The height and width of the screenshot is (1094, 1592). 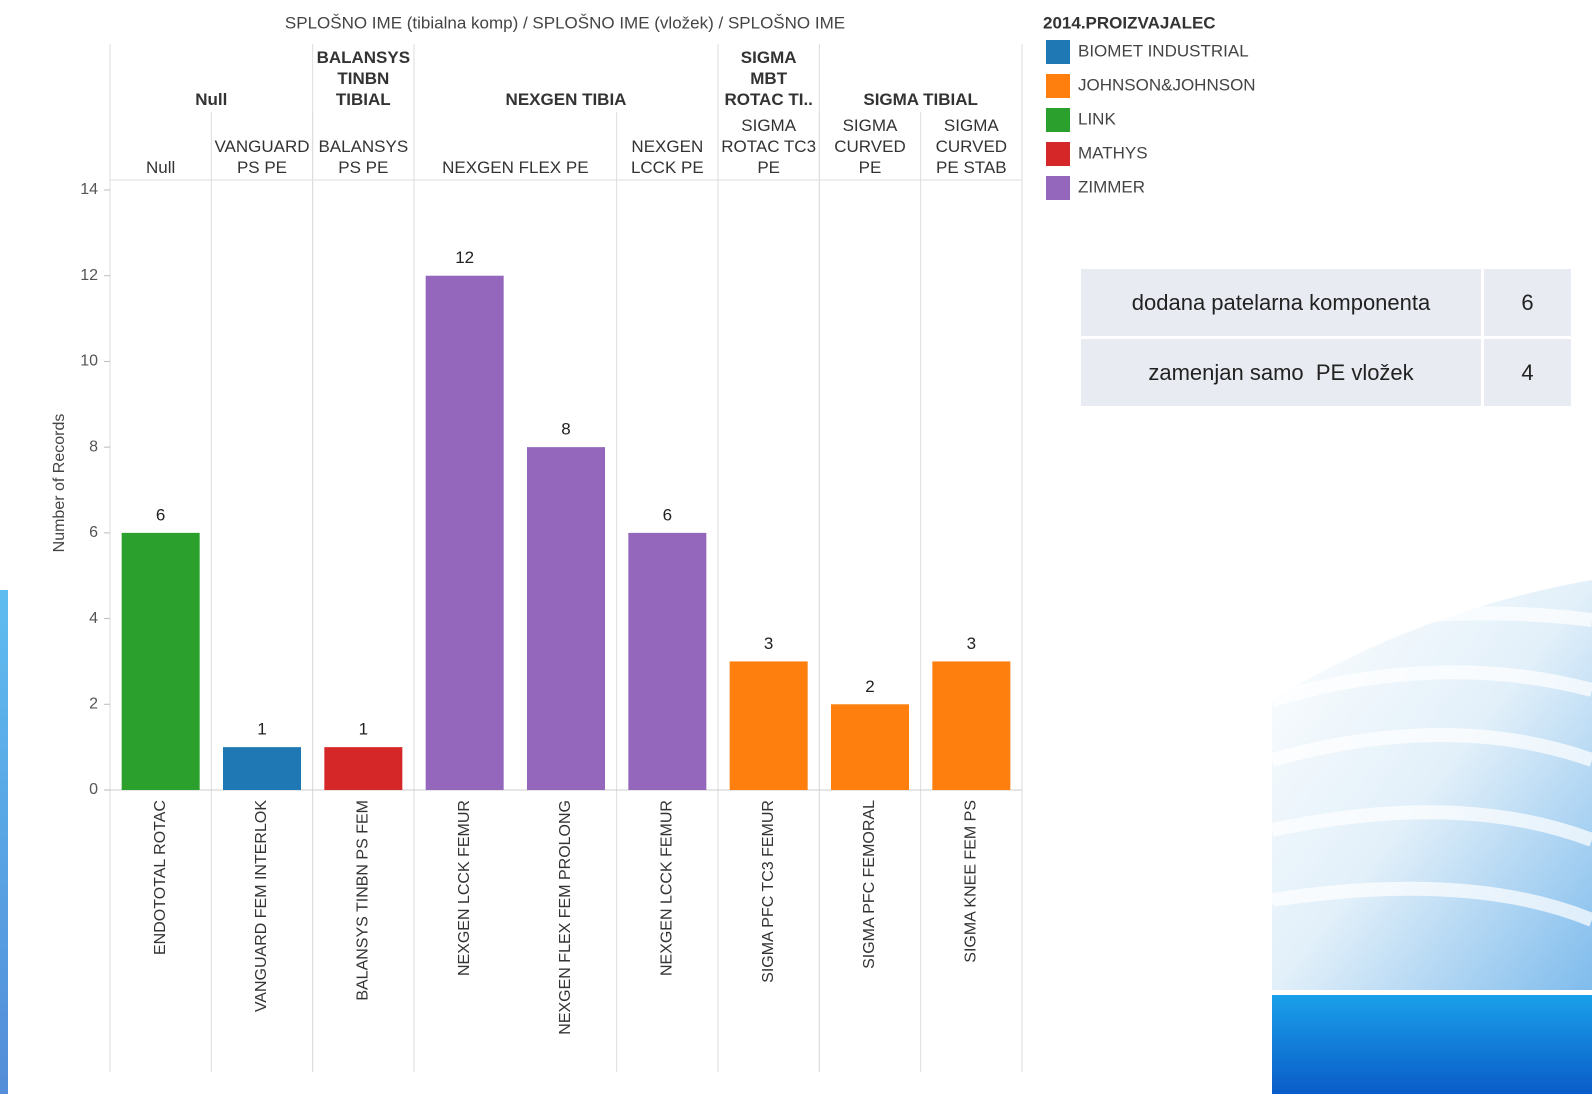 I want to click on table-cell: 4, so click(x=1527, y=372).